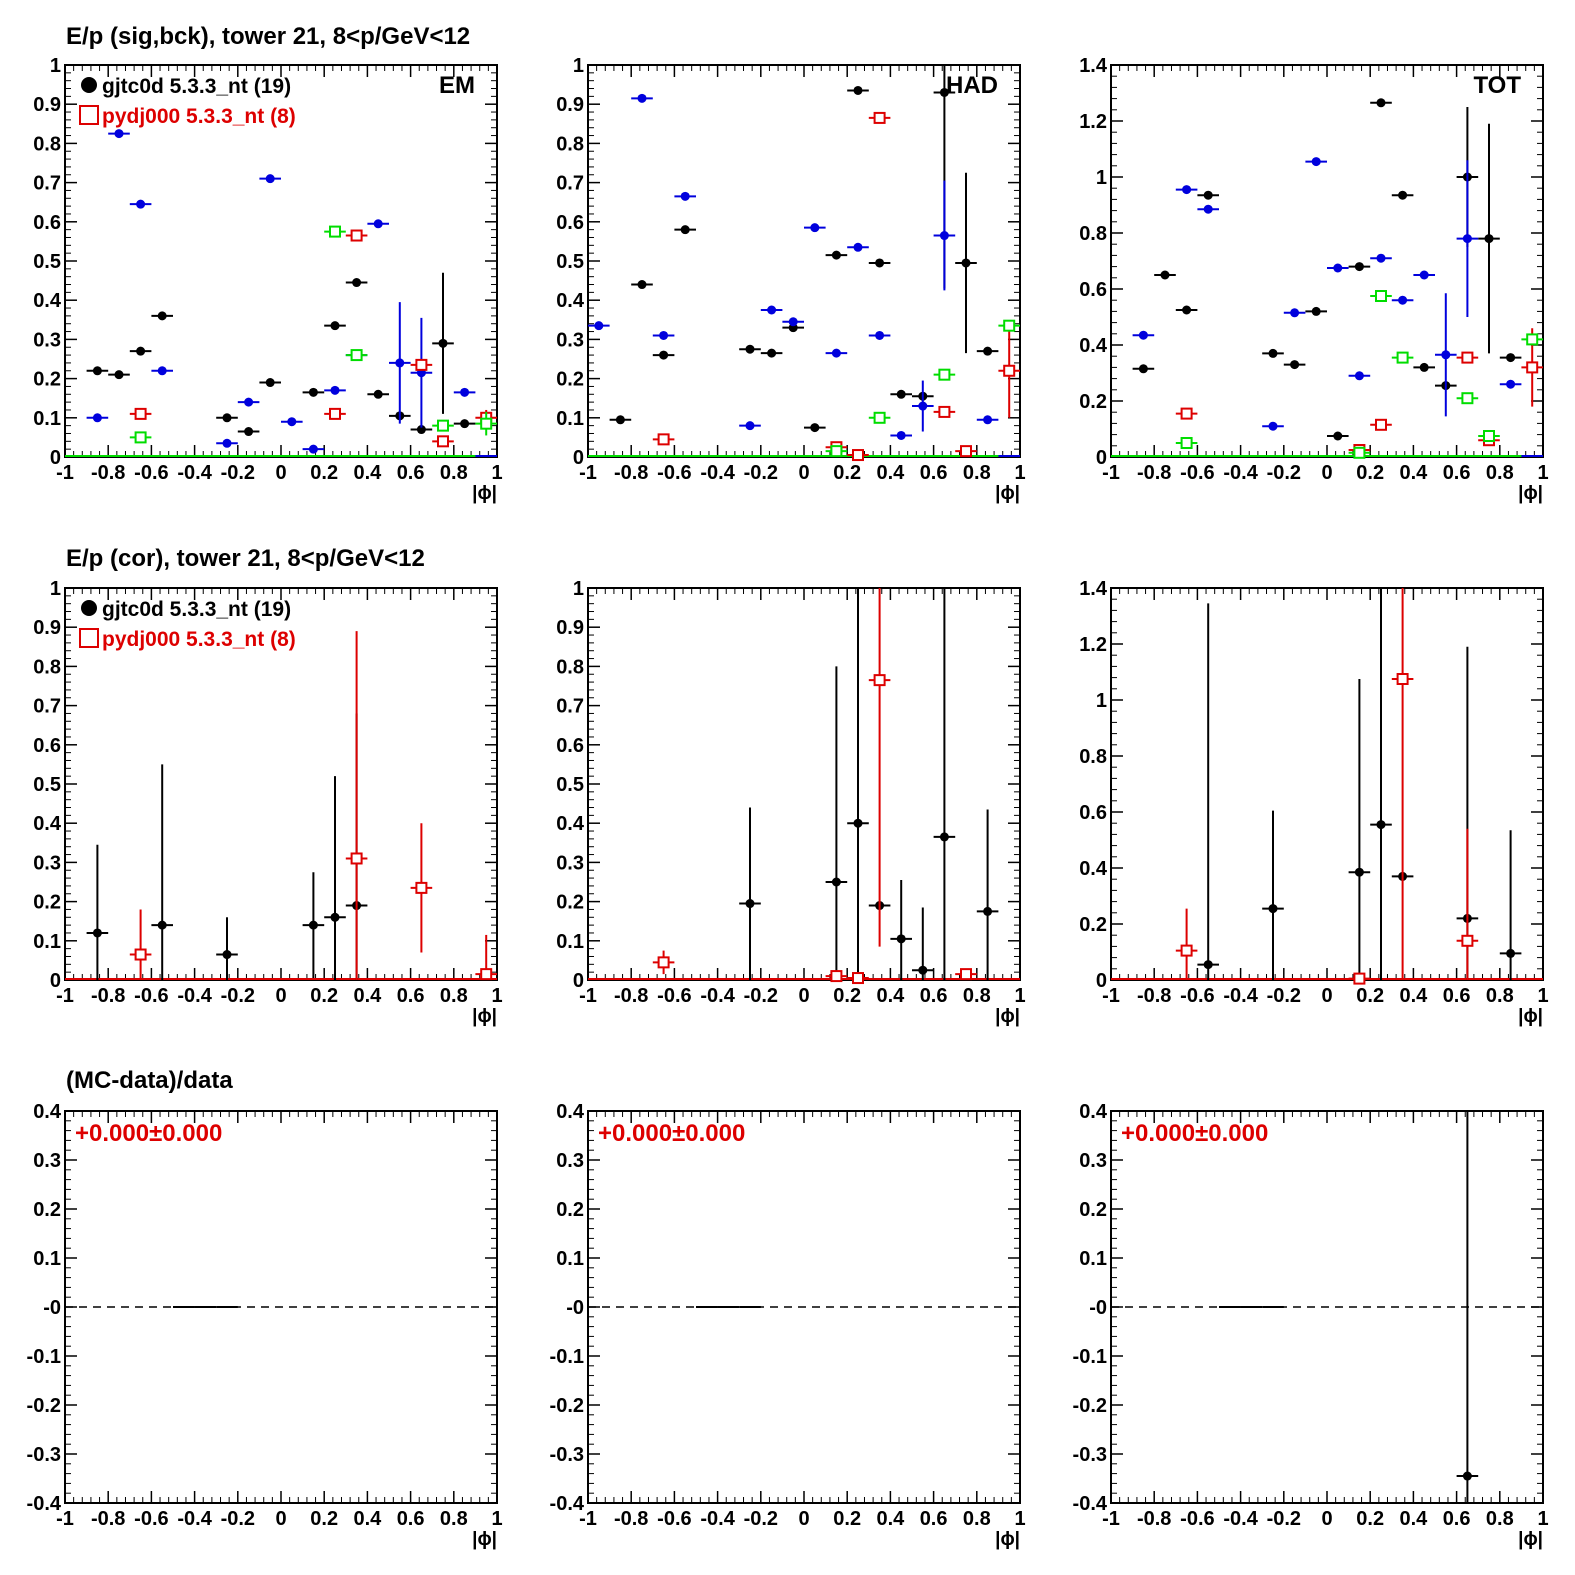  Describe the element at coordinates (1497, 85) in the screenshot. I see `panel-tag-tot: TOT` at that location.